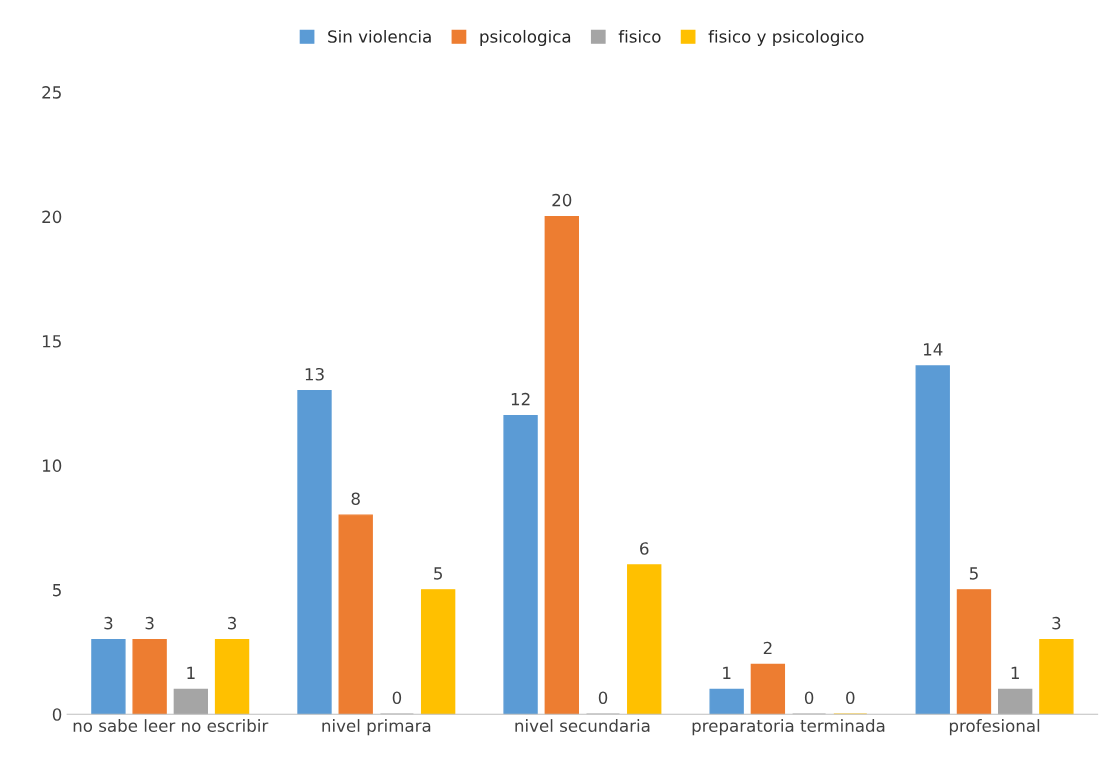 The height and width of the screenshot is (768, 1120). Describe the element at coordinates (379, 36) in the screenshot. I see `legend-label: Sin violencia` at that location.